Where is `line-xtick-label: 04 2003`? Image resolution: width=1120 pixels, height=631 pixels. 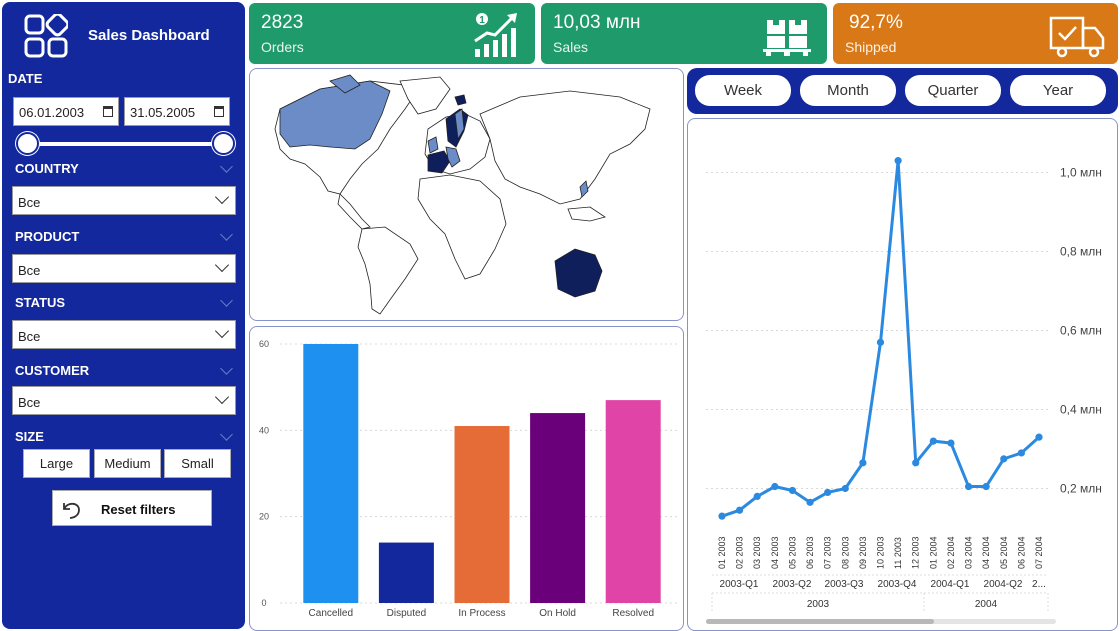 line-xtick-label: 04 2003 is located at coordinates (775, 552).